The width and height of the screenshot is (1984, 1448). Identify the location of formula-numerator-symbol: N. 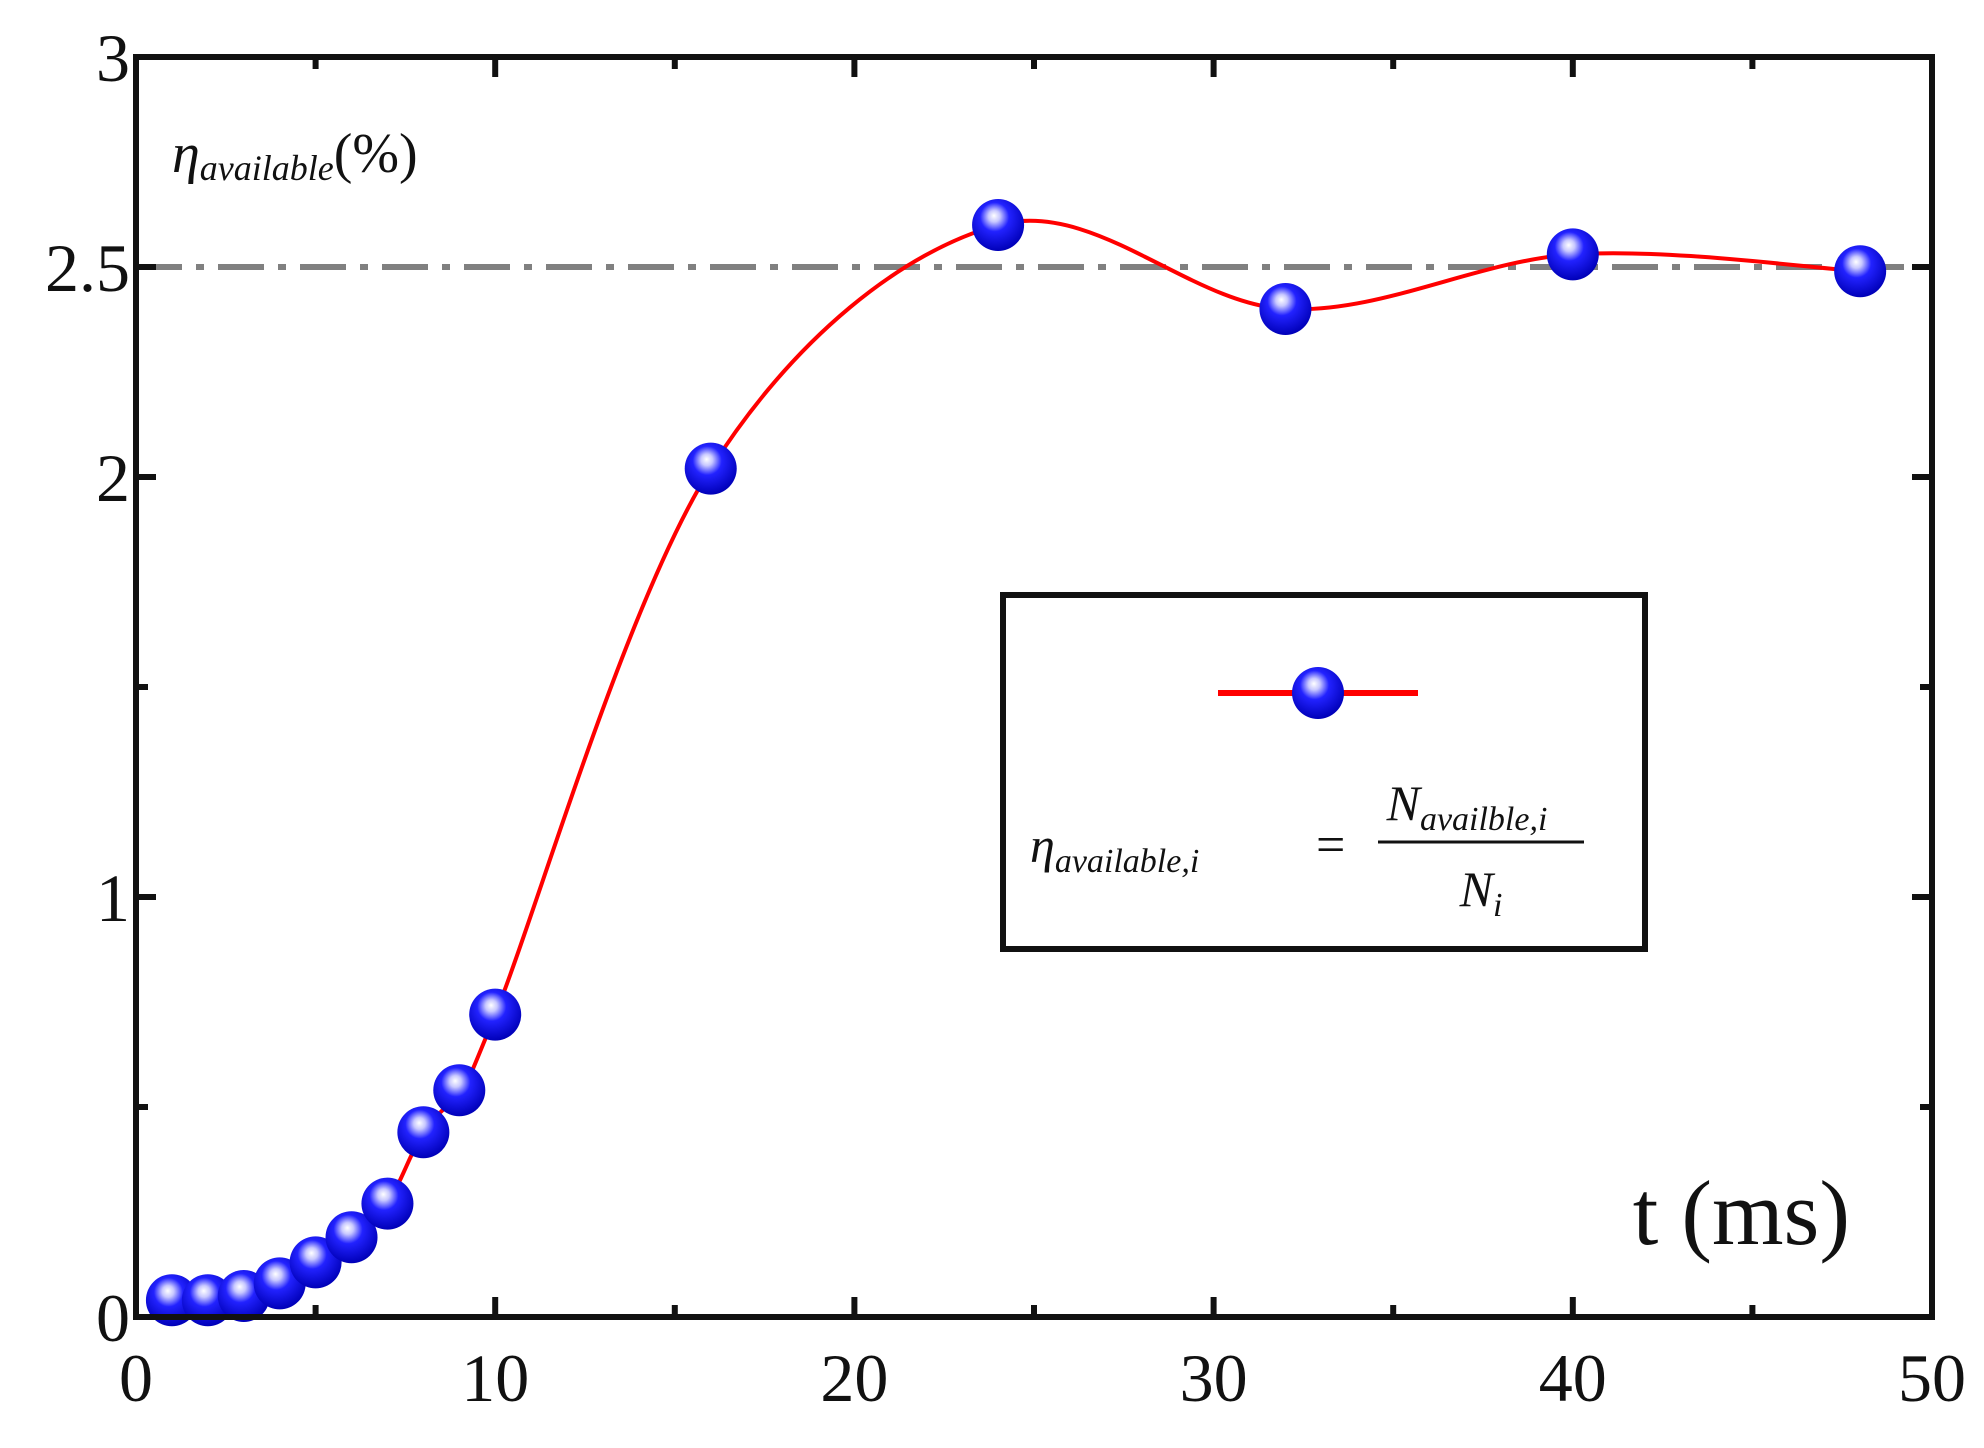
(1404, 803).